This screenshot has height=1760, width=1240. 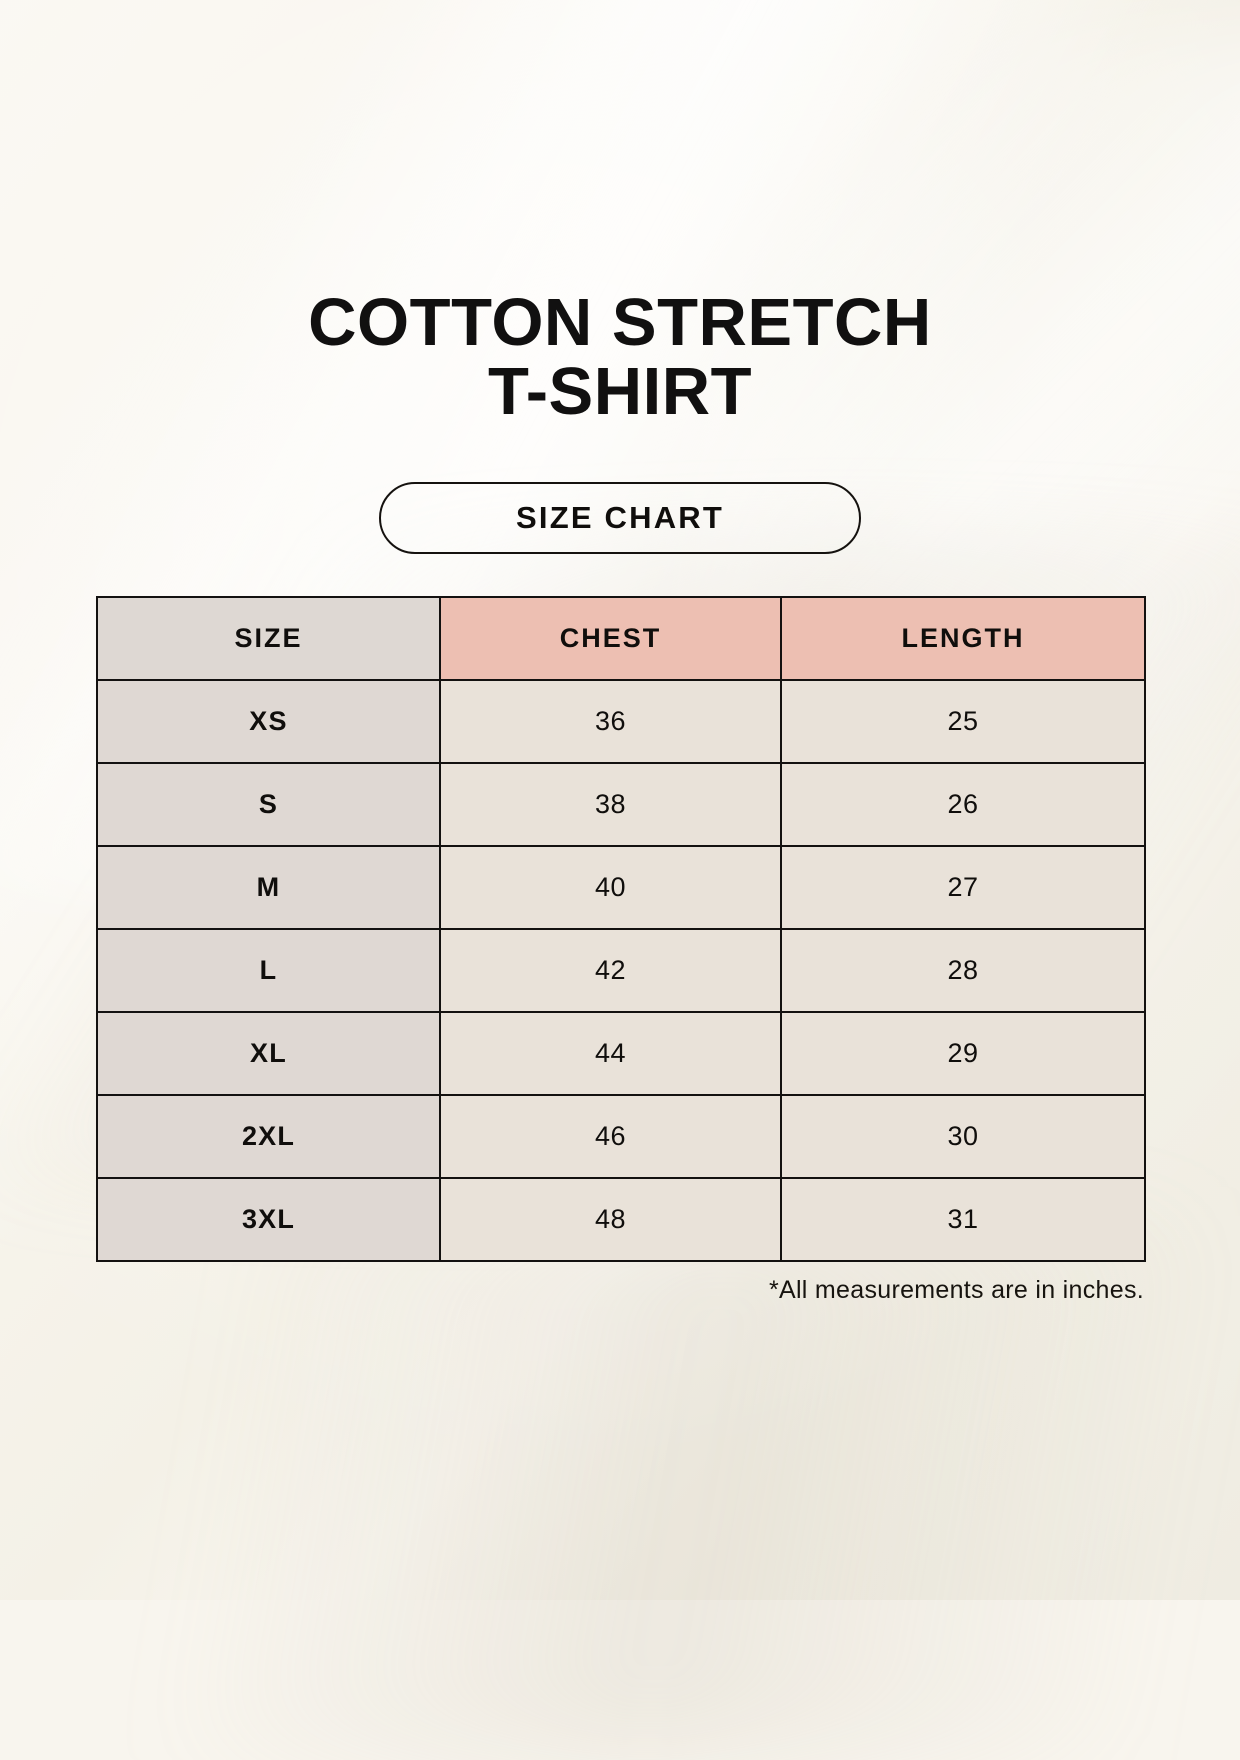 What do you see at coordinates (963, 970) in the screenshot?
I see `cell-length: 28` at bounding box center [963, 970].